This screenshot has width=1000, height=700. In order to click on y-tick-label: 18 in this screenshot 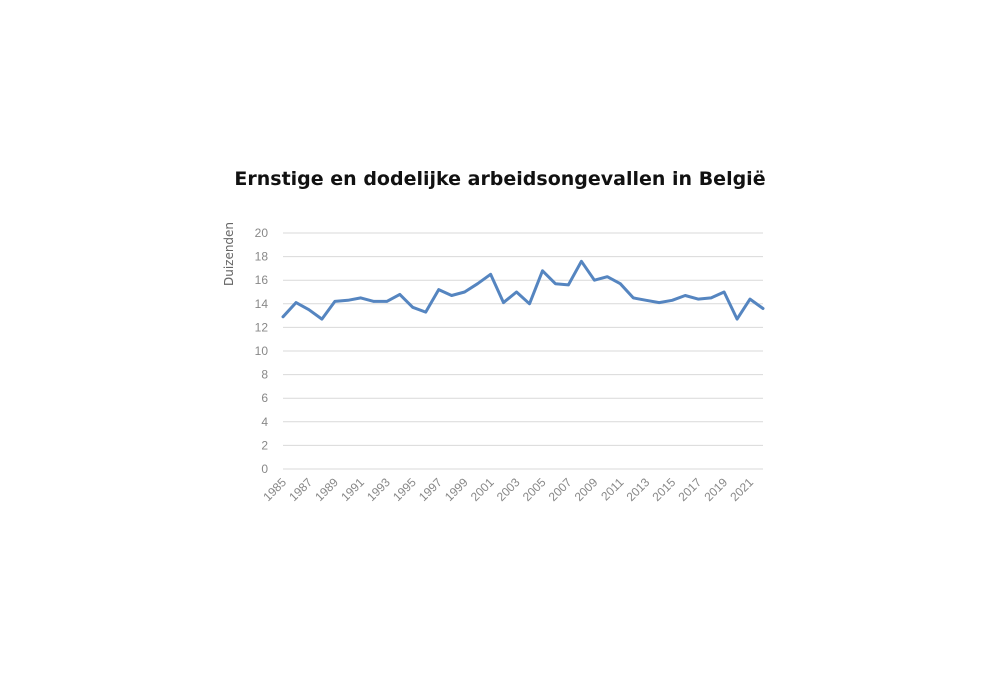, I will do `click(262, 257)`.